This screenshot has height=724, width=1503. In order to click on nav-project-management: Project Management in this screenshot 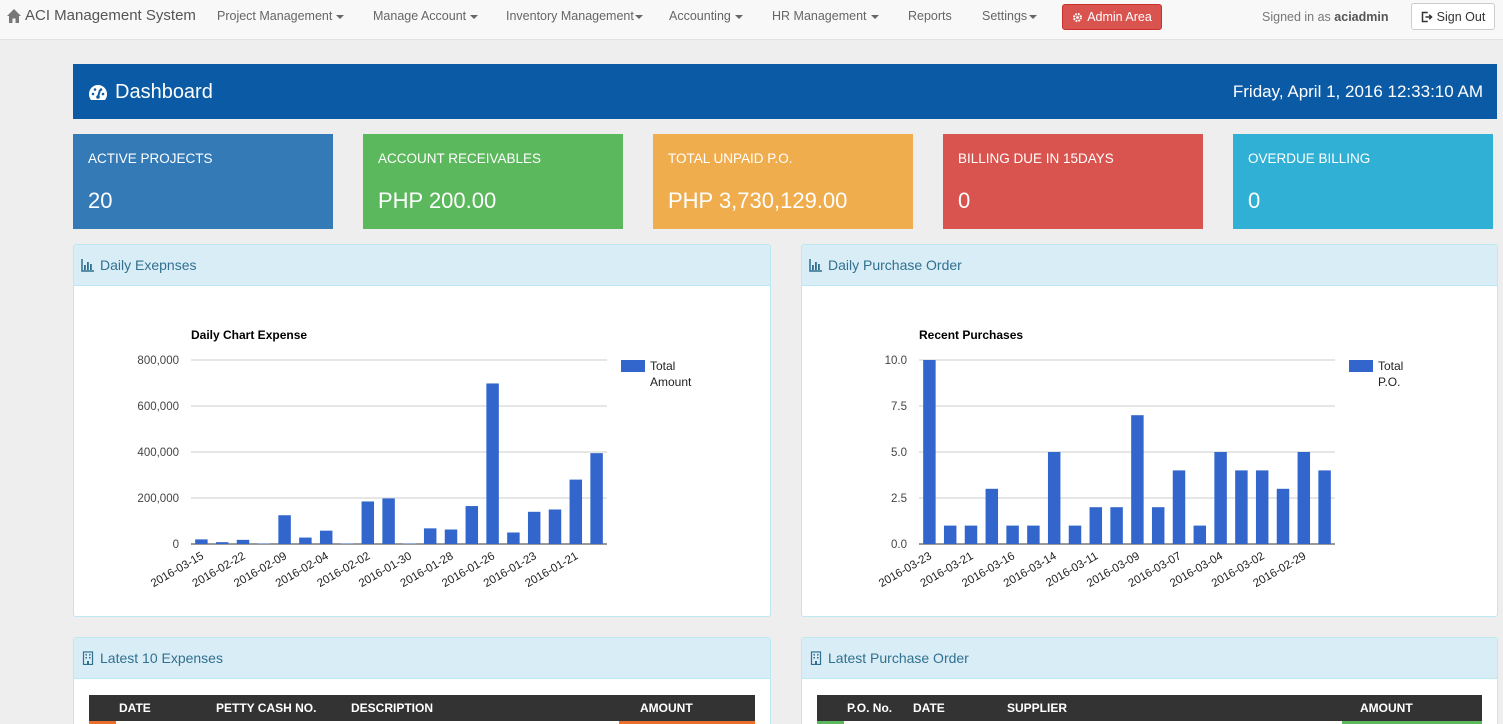, I will do `click(281, 16)`.